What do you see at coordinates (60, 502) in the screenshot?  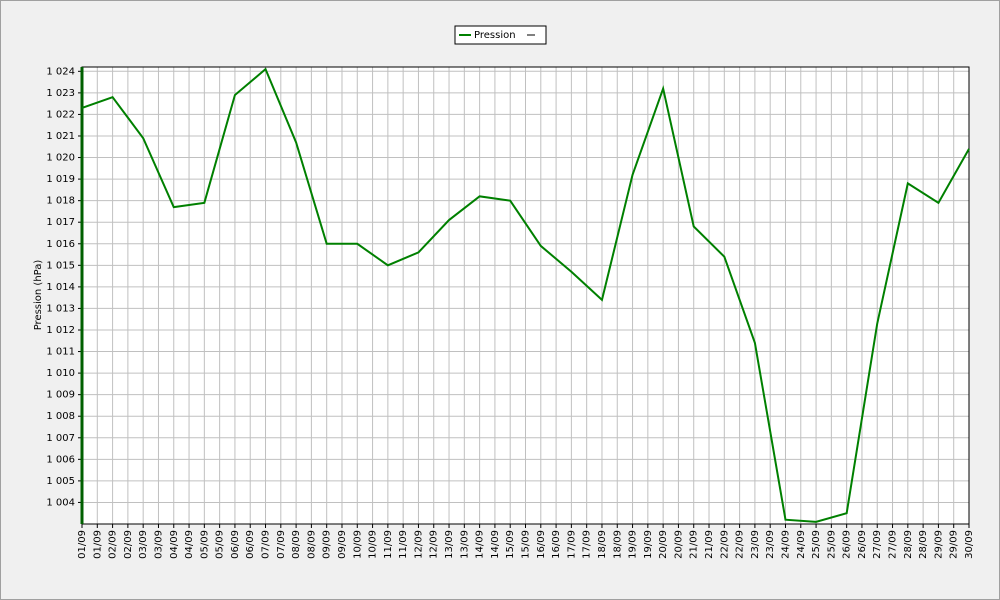 I see `y-tick-label: 1 004` at bounding box center [60, 502].